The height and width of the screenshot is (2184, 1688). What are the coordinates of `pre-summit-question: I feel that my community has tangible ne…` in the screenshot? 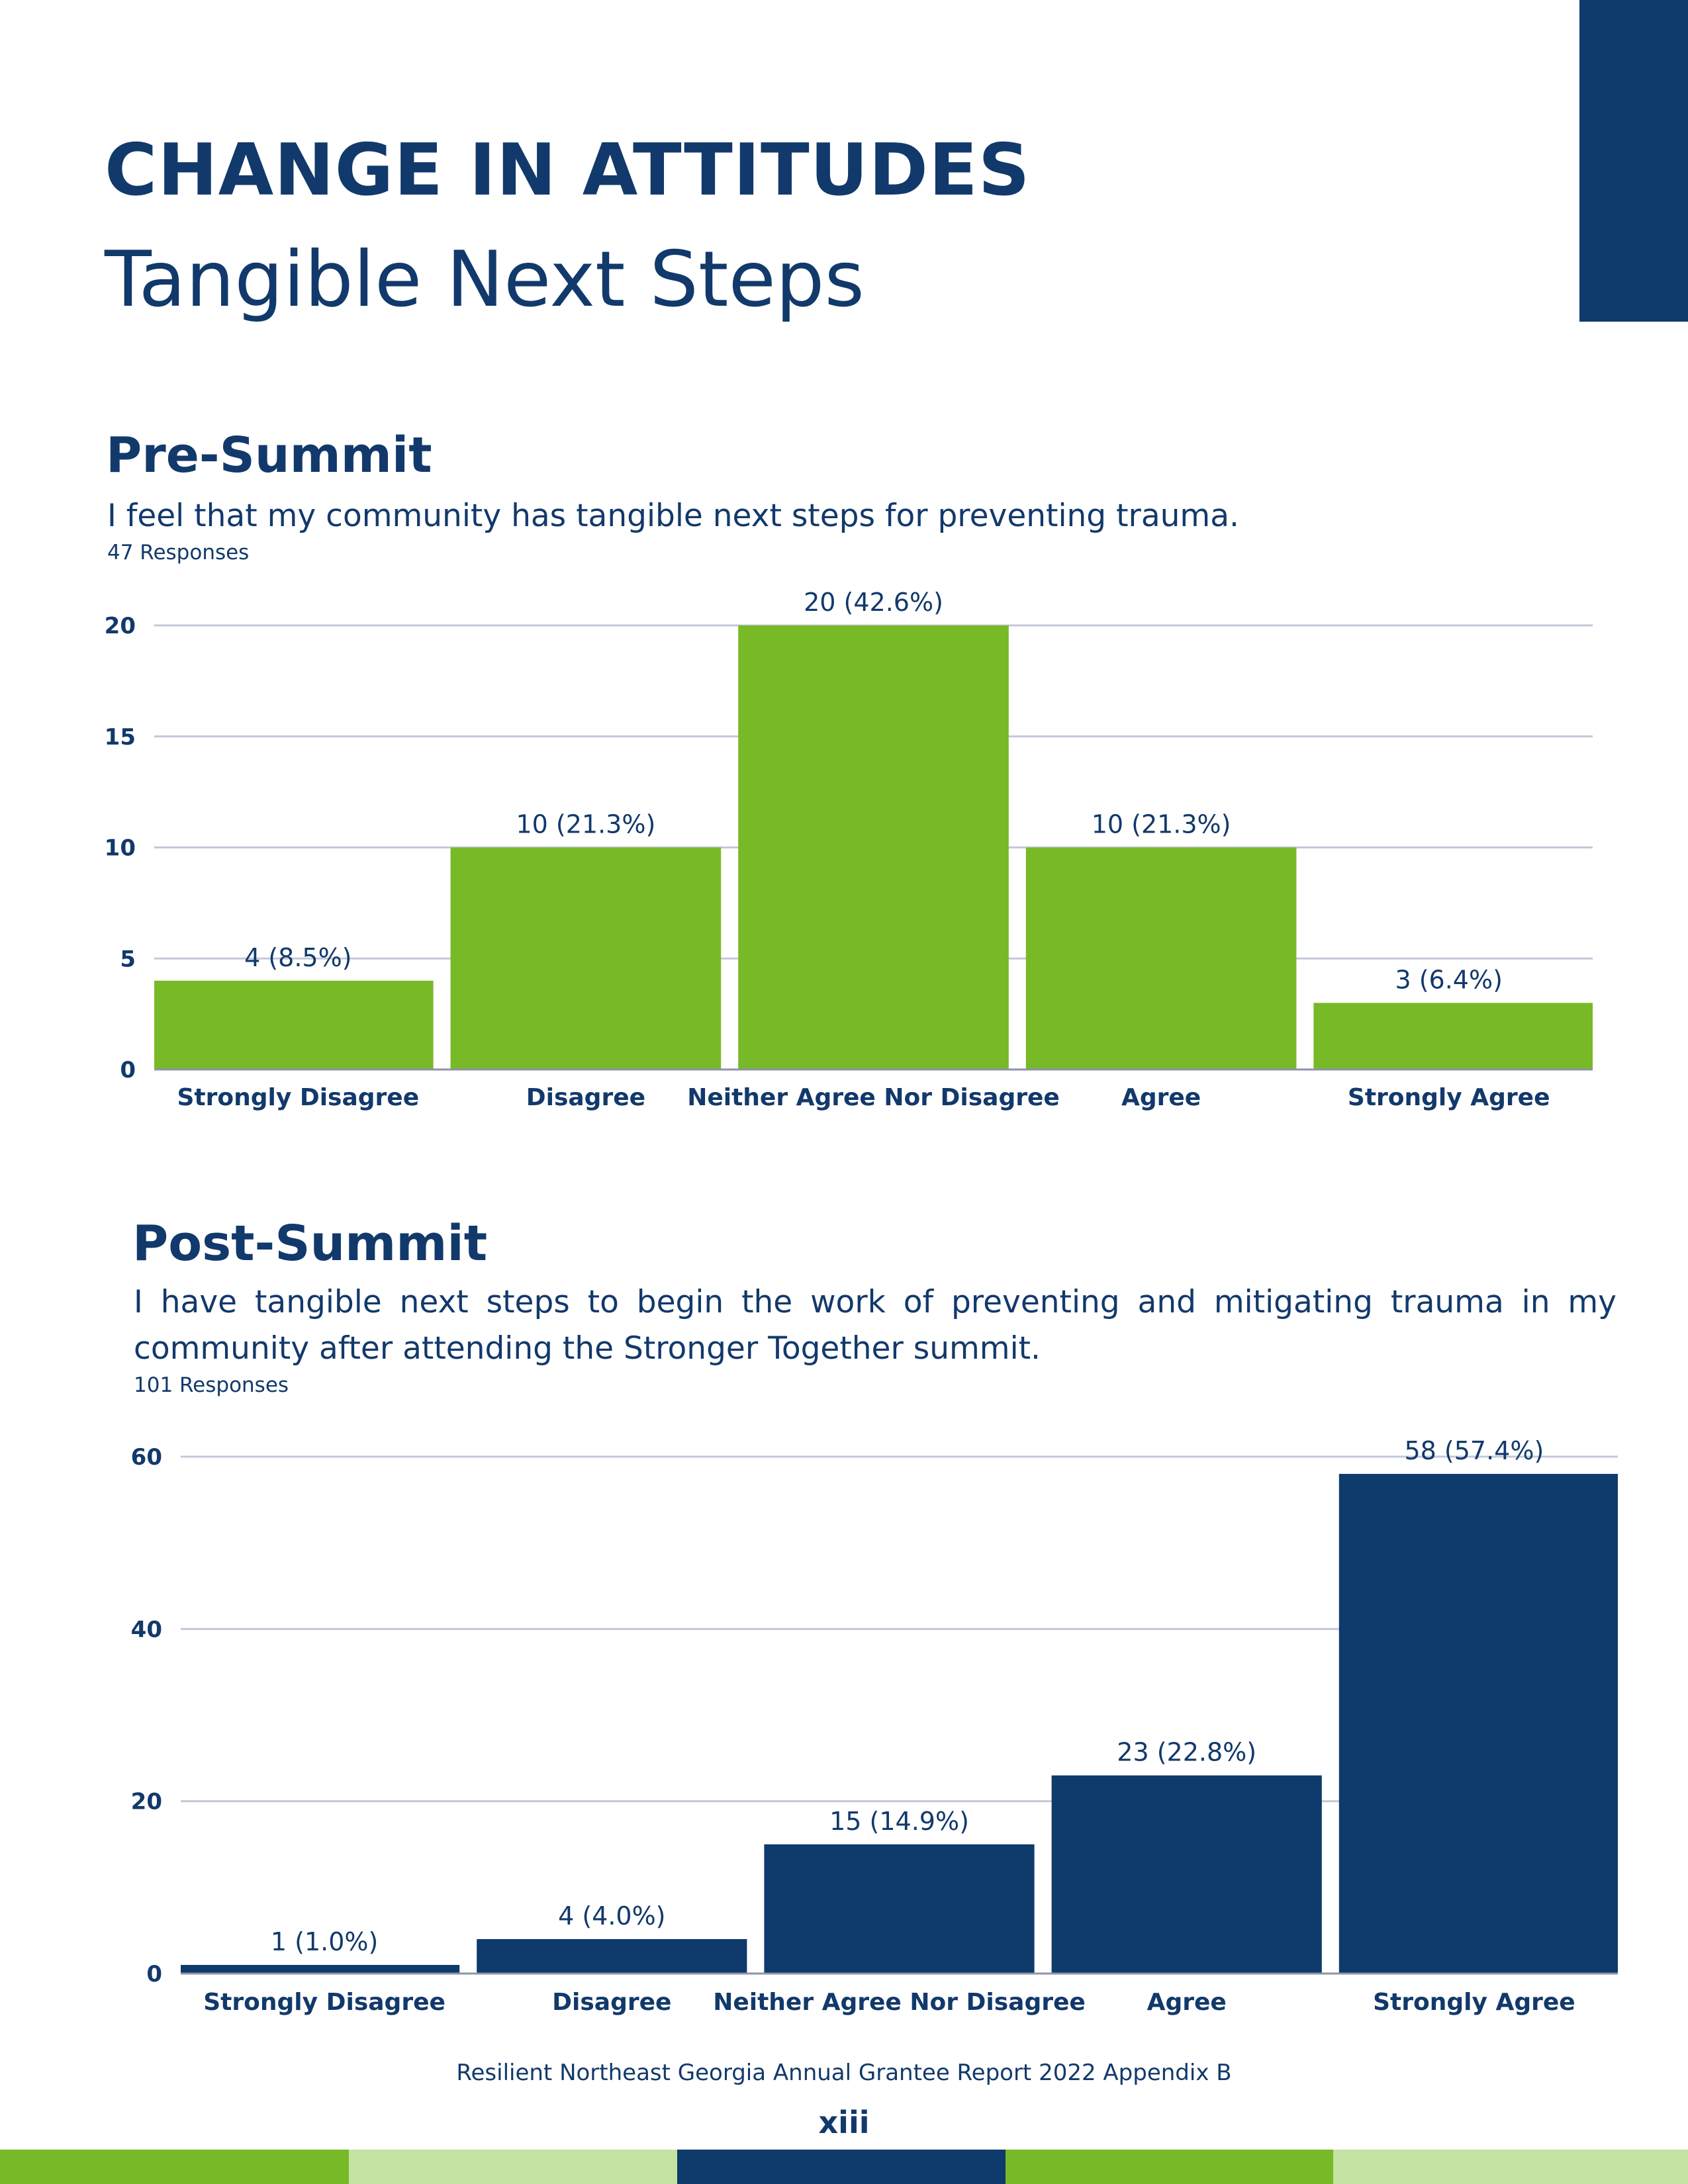 It's located at (673, 516).